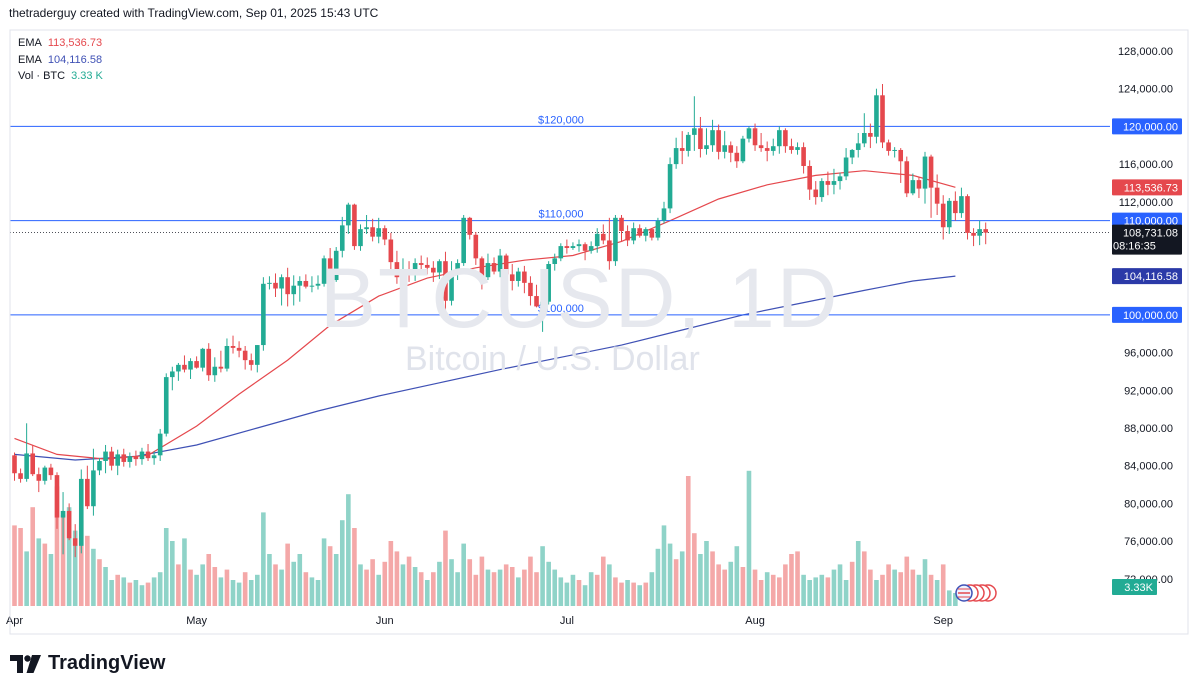 The image size is (1199, 694). I want to click on legend-volume: Vol · BTC 3.33 K, so click(60, 76).